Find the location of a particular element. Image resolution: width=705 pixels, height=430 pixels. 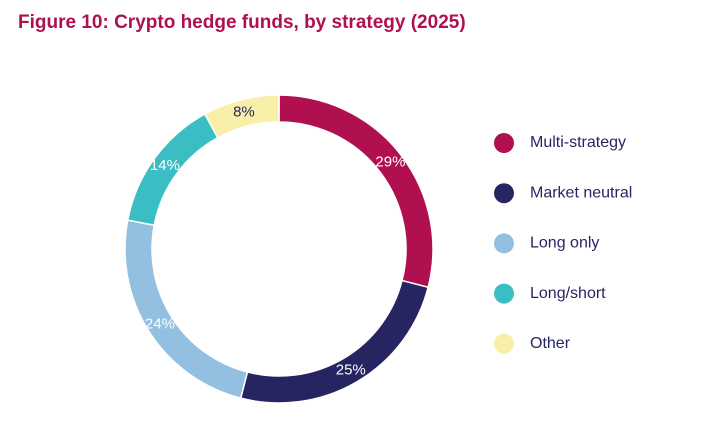

legend-label: Market neutral is located at coordinates (581, 192).